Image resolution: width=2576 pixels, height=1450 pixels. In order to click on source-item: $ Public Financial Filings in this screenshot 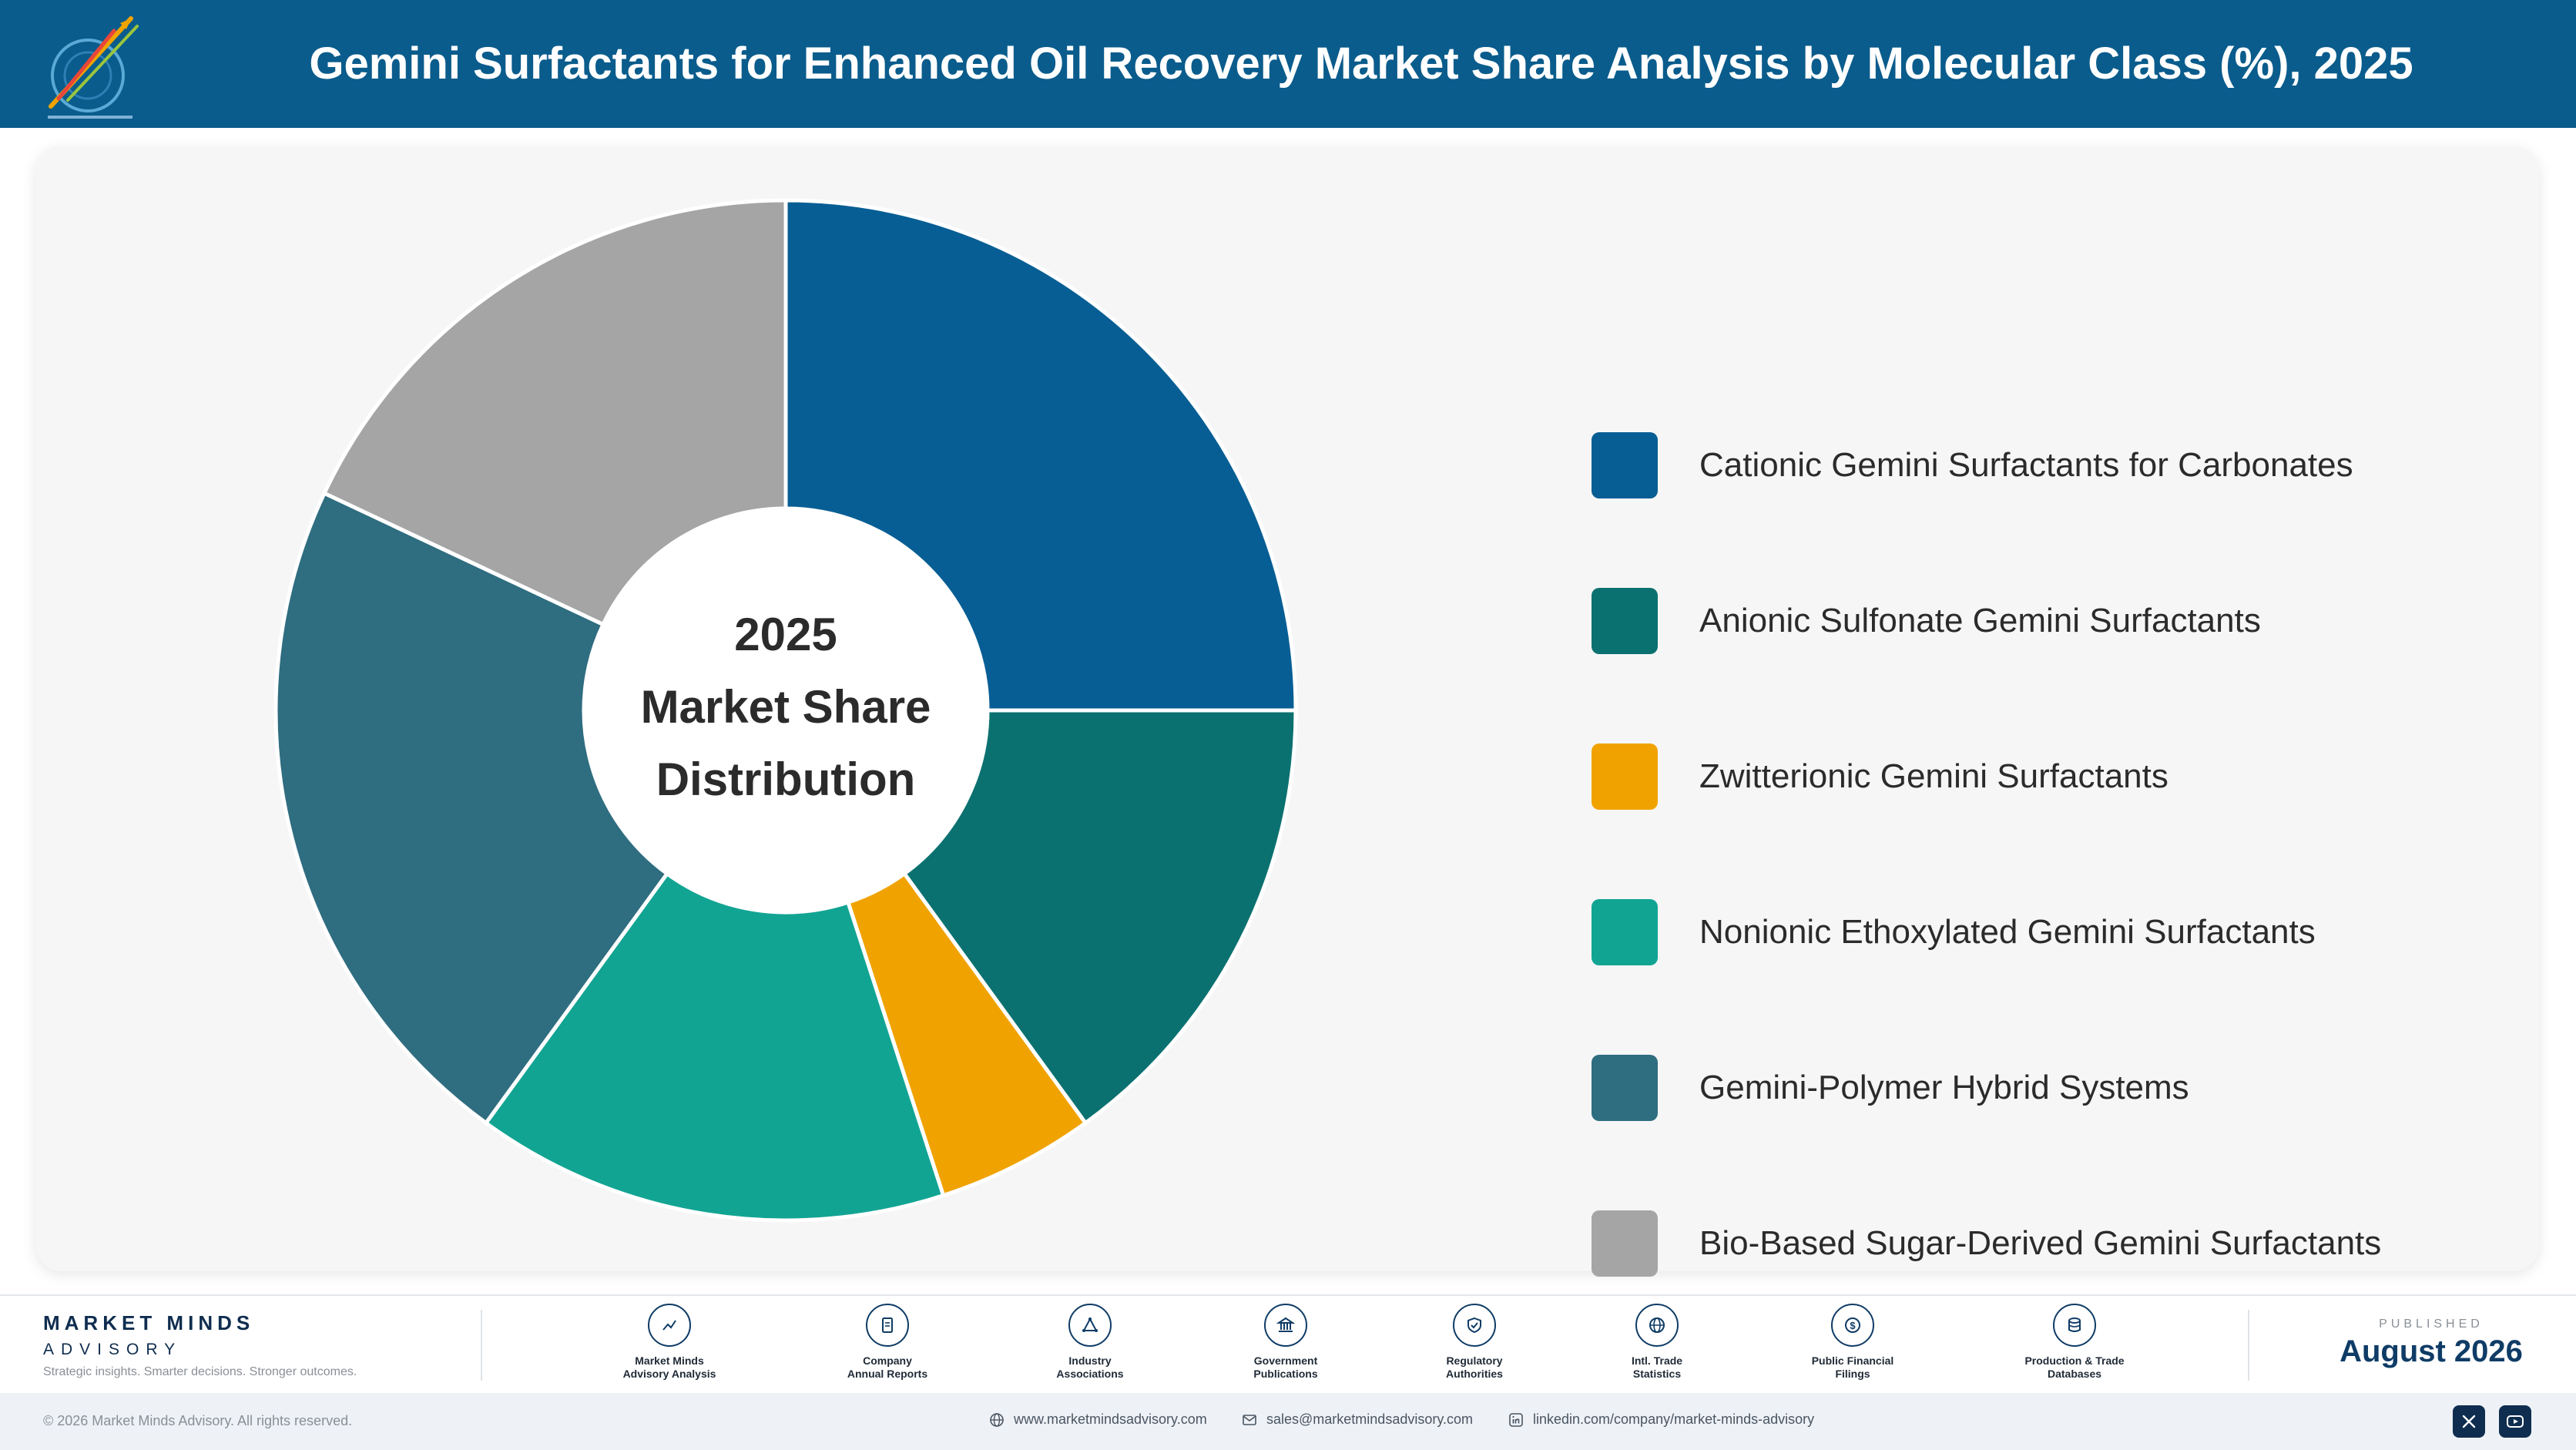, I will do `click(1853, 1342)`.